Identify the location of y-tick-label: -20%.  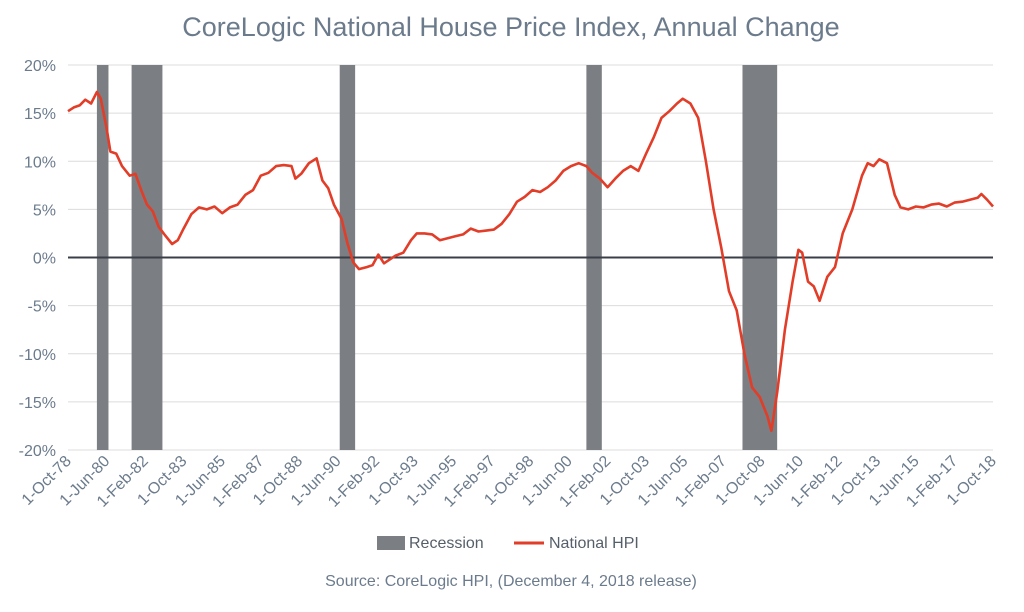
(37, 451).